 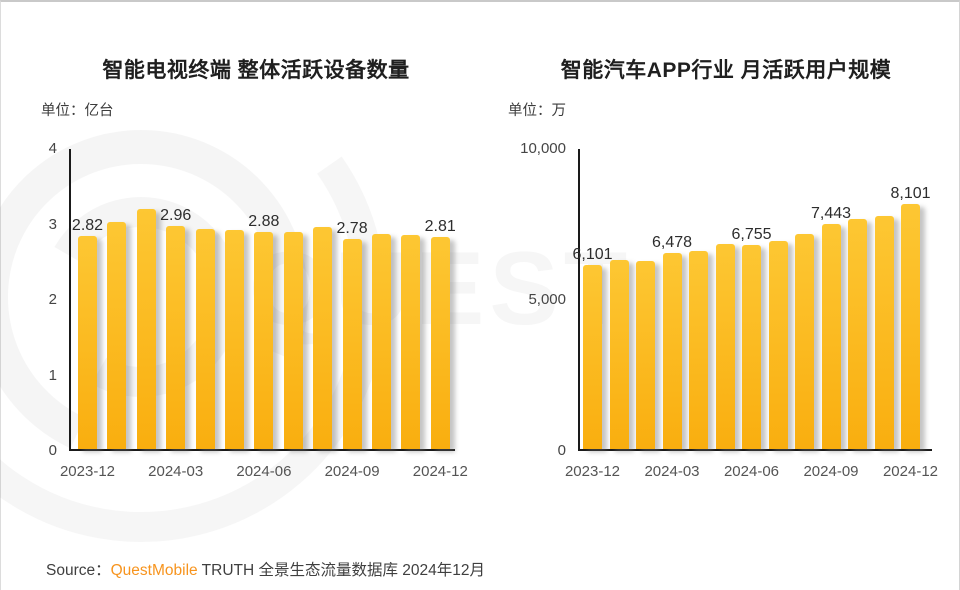 I want to click on bar-value-label: 2.82, so click(x=87, y=226).